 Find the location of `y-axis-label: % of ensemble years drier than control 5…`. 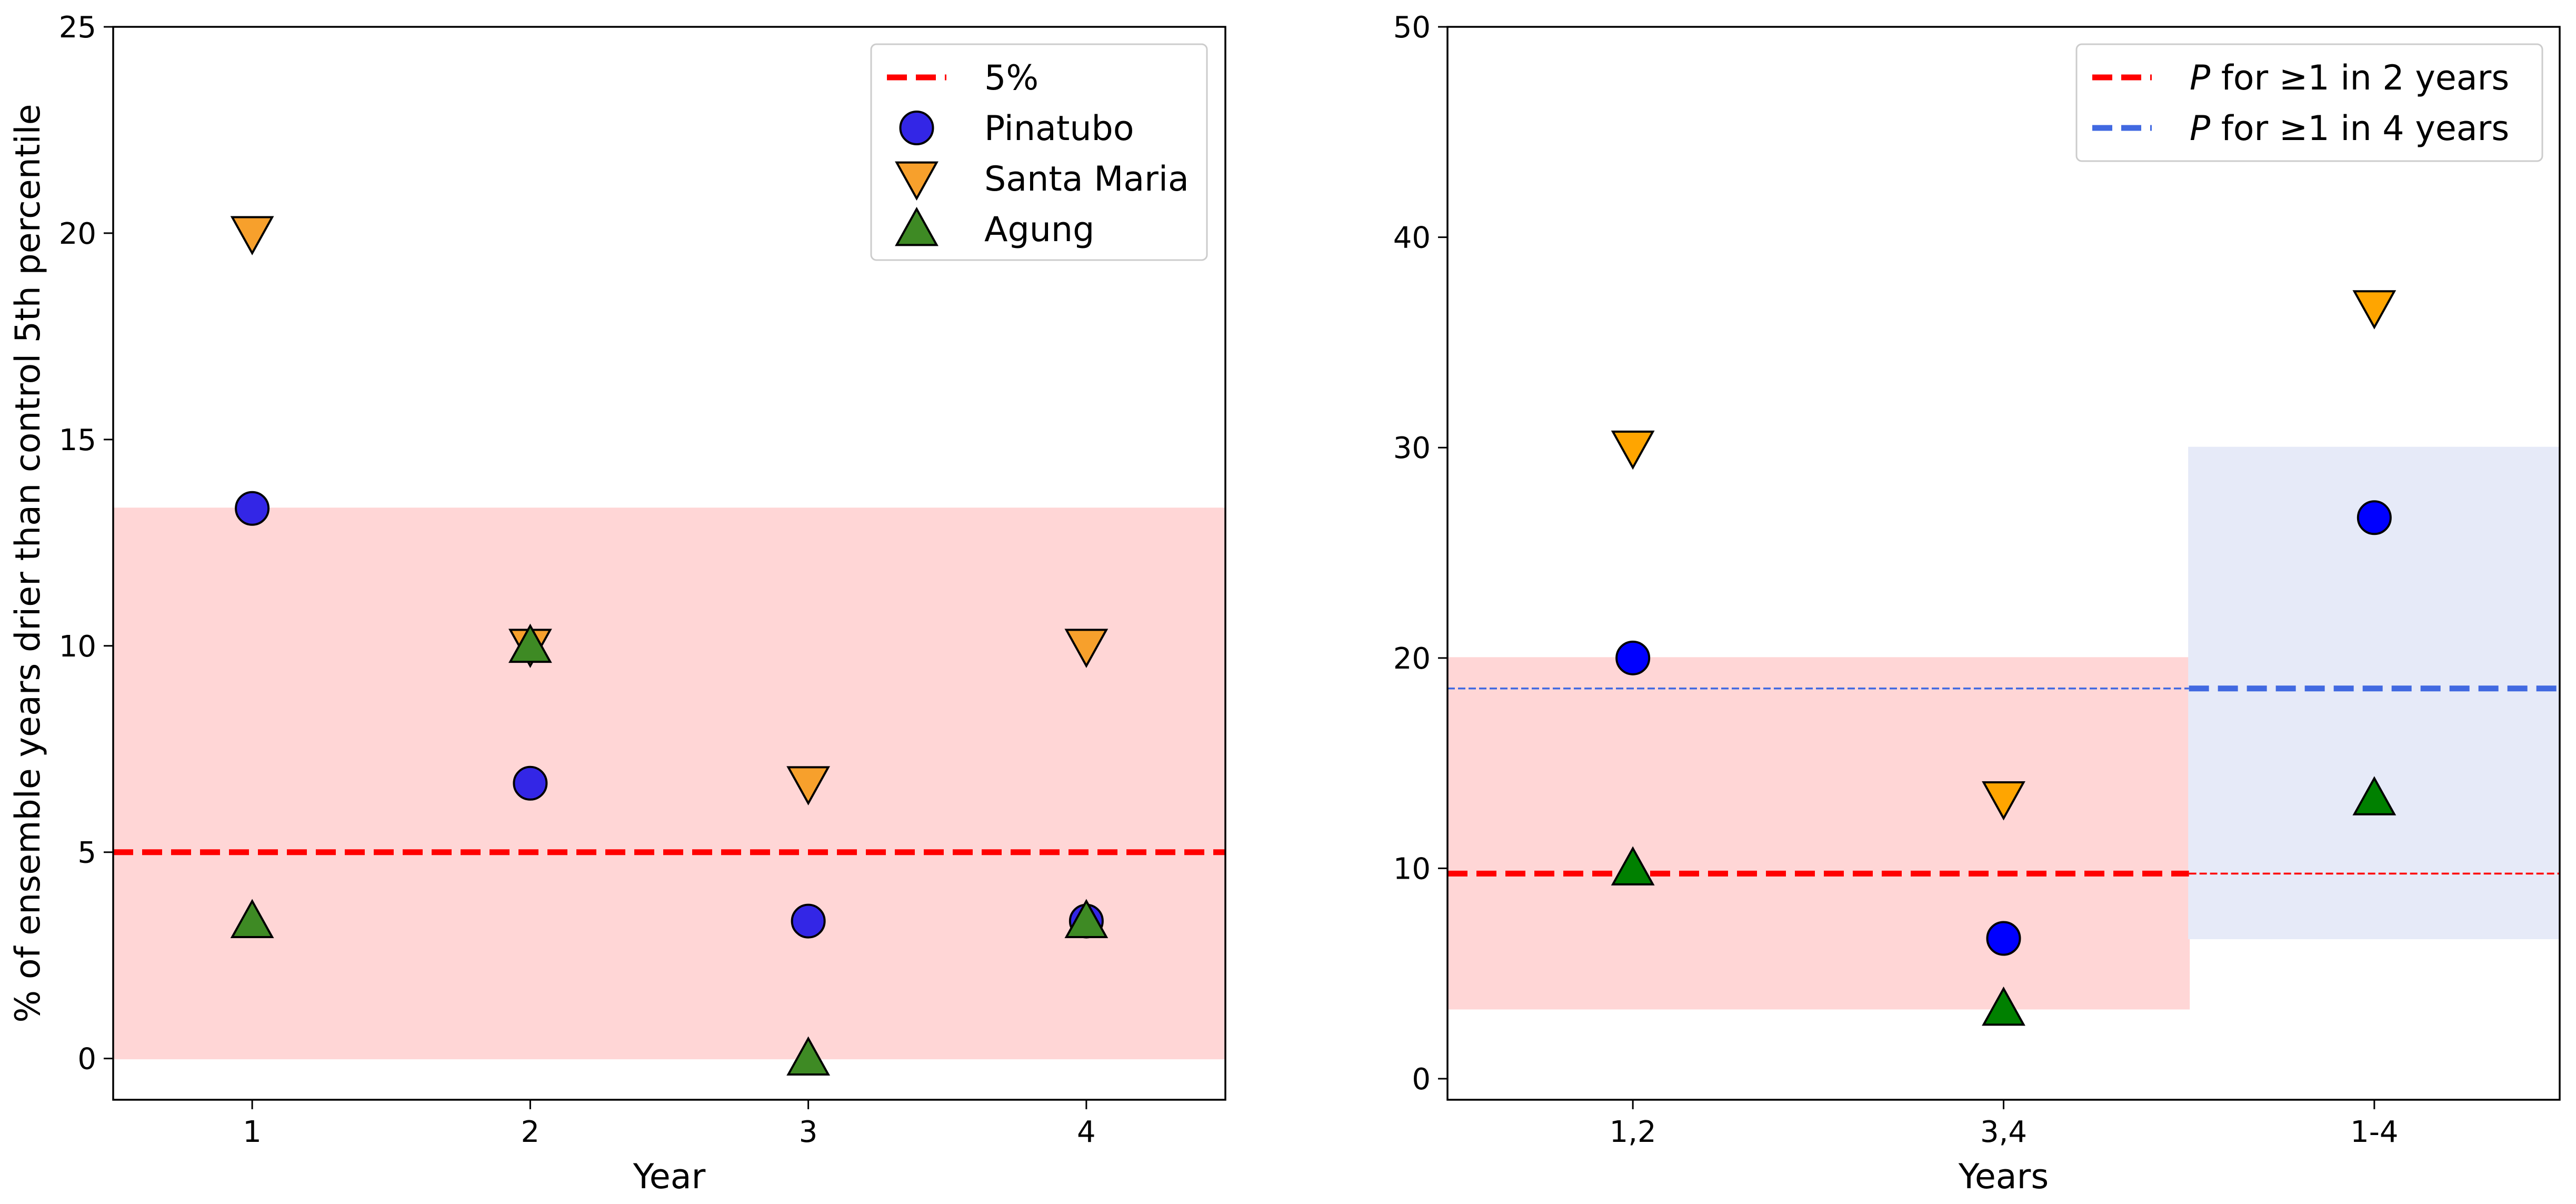

y-axis-label: % of ensemble years drier than control 5… is located at coordinates (28, 563).